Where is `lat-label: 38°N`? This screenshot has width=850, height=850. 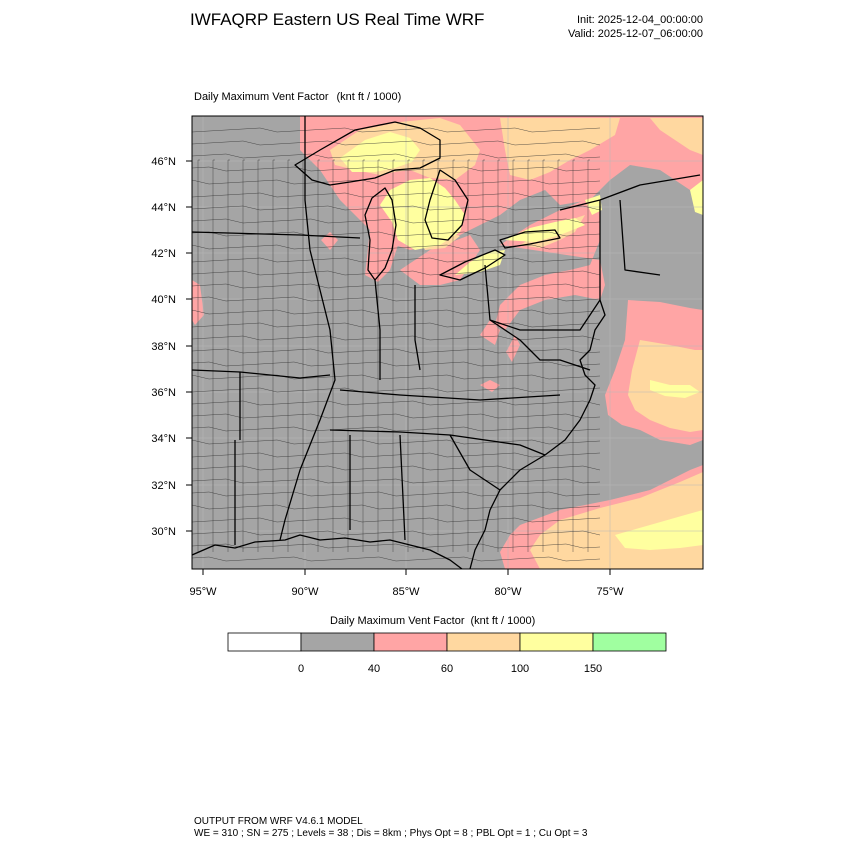 lat-label: 38°N is located at coordinates (163, 347).